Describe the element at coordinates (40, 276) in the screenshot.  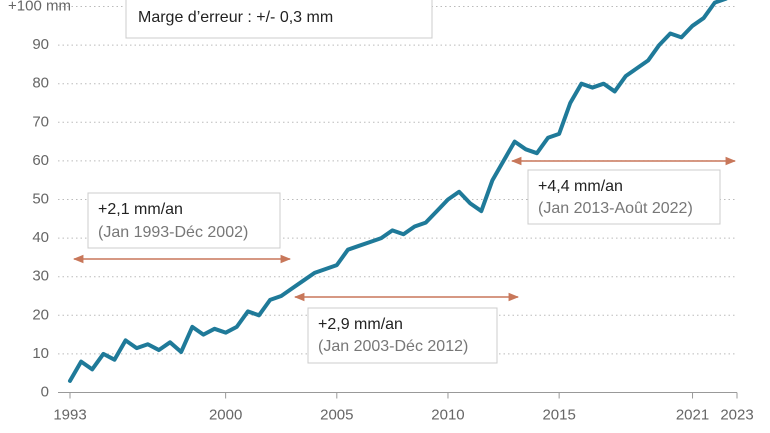
I see `y-tick-label: 30` at that location.